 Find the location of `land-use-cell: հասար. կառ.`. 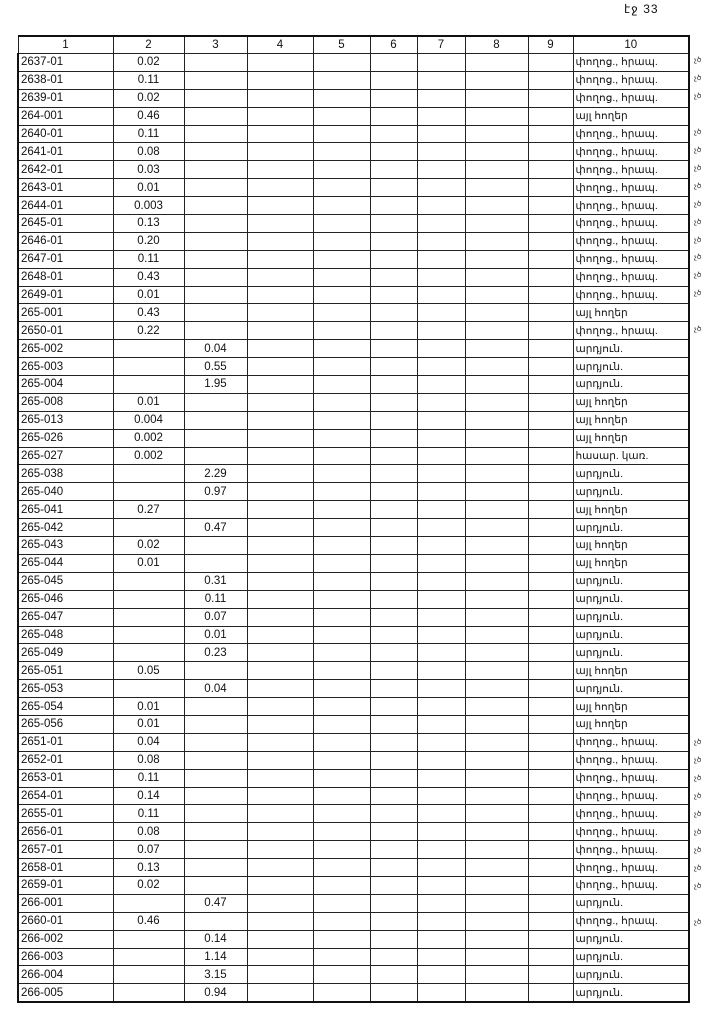

land-use-cell: հասար. կառ. is located at coordinates (631, 456).